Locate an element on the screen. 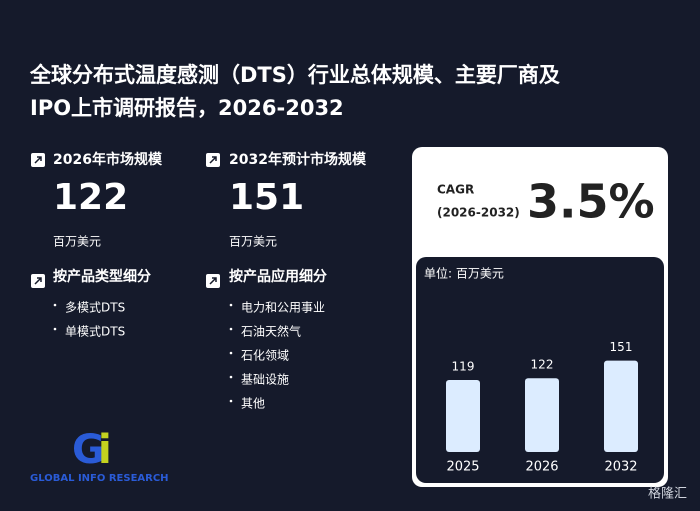 The image size is (700, 511). logo-text: GLOBAL INFO RESEARCH is located at coordinates (99, 478).